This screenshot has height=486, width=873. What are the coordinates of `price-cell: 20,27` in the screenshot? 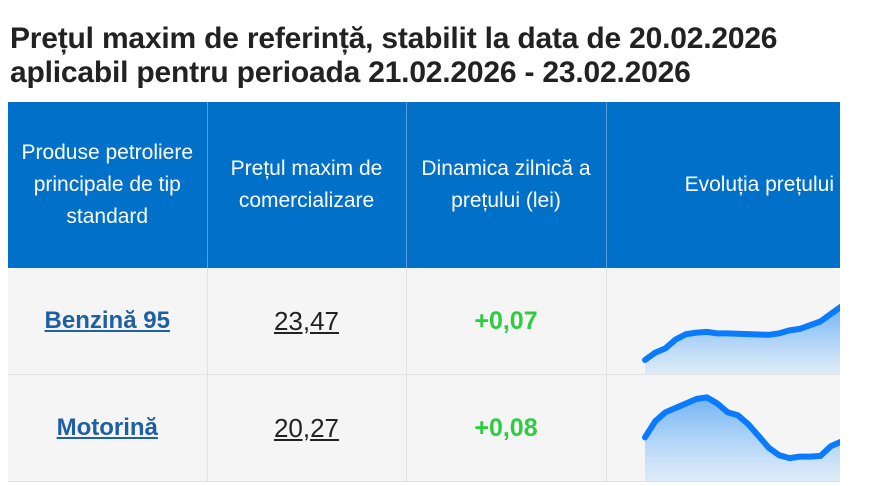 It's located at (307, 428).